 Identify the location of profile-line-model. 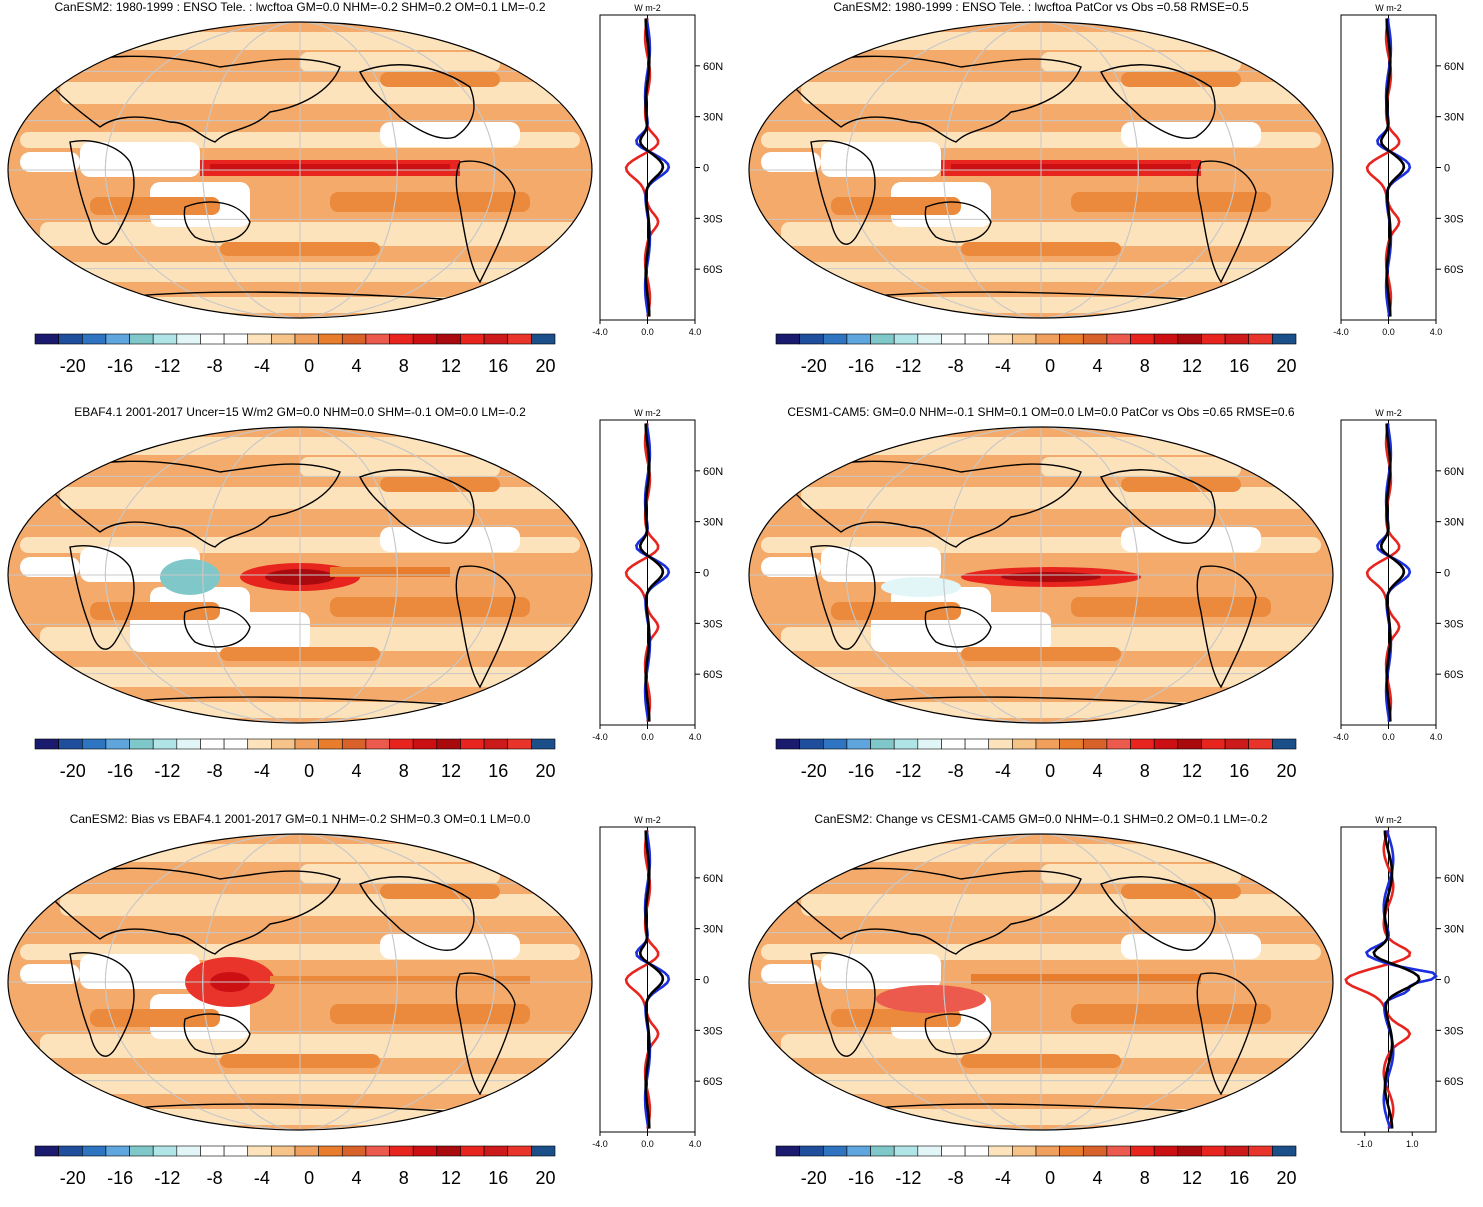
(1401, 979).